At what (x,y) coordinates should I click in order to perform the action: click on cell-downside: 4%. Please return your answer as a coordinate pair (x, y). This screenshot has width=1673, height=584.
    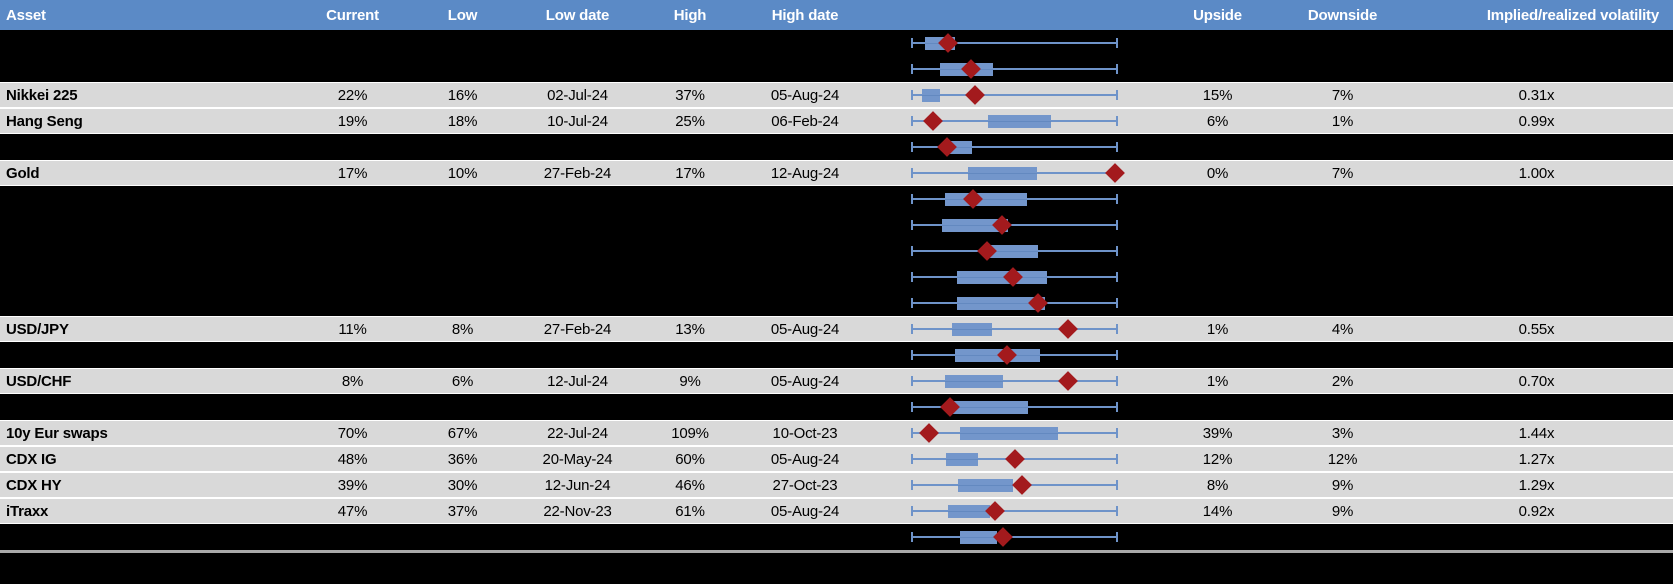
    Looking at the image, I should click on (1342, 329).